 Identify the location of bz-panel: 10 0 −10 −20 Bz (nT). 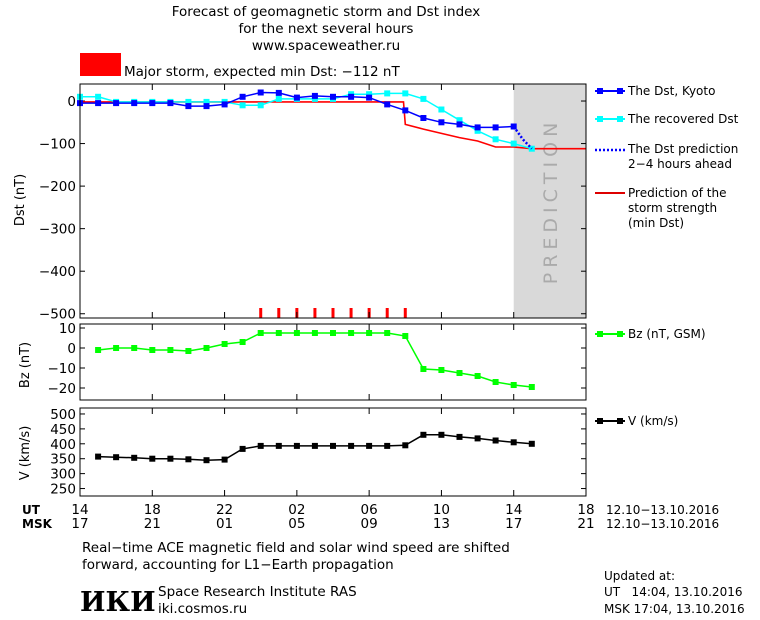
(302, 361).